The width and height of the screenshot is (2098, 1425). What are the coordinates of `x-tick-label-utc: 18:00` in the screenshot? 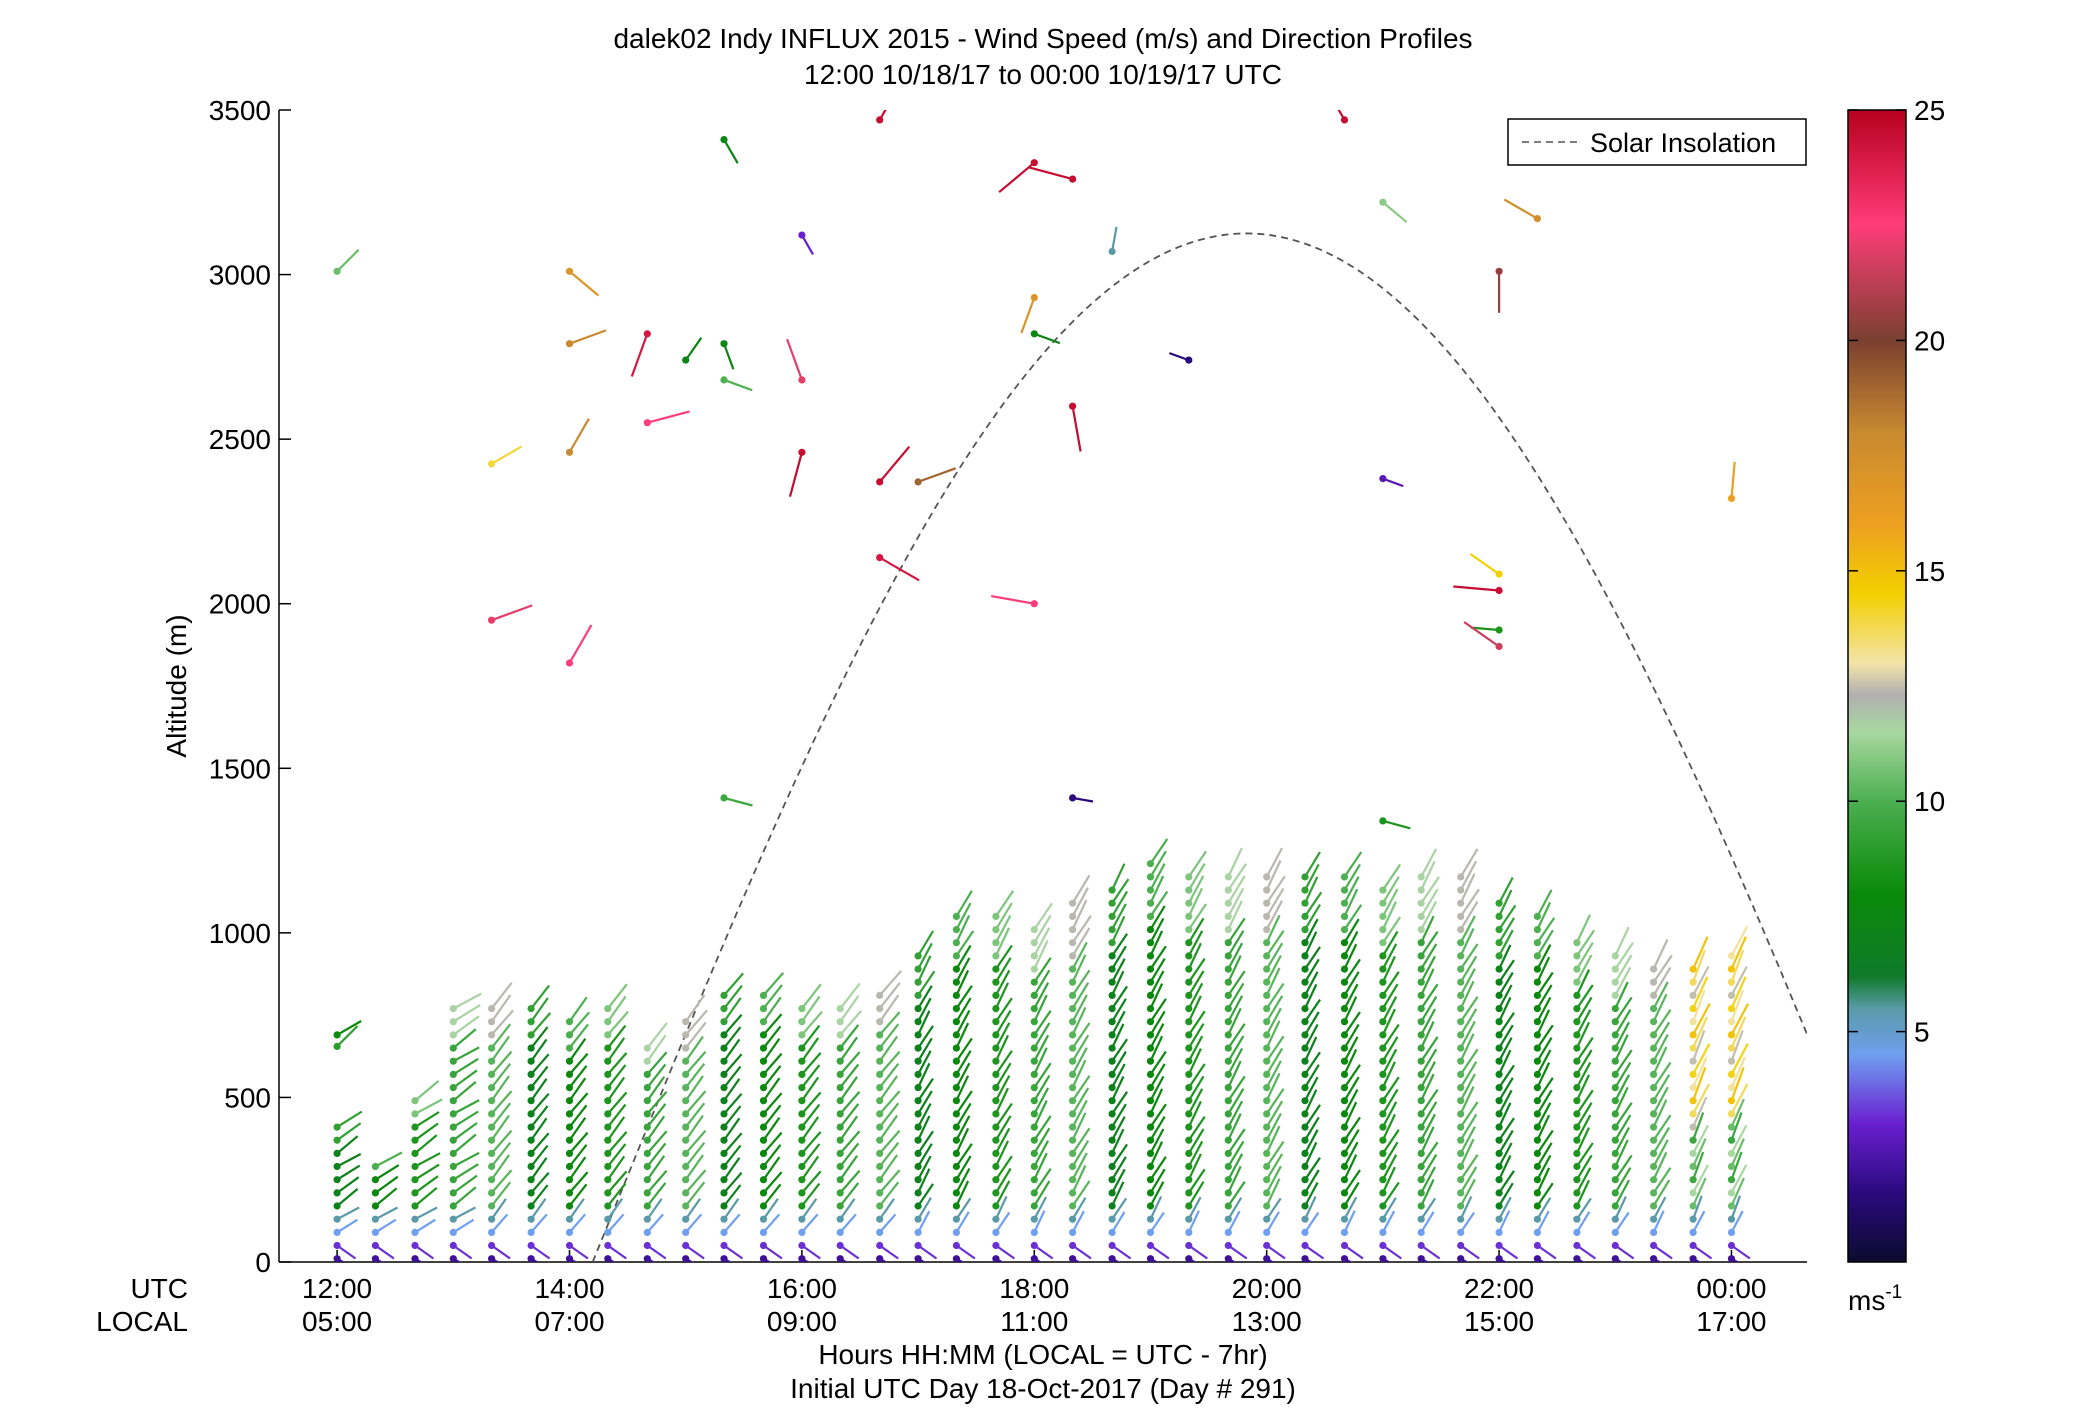 It's located at (1034, 1288).